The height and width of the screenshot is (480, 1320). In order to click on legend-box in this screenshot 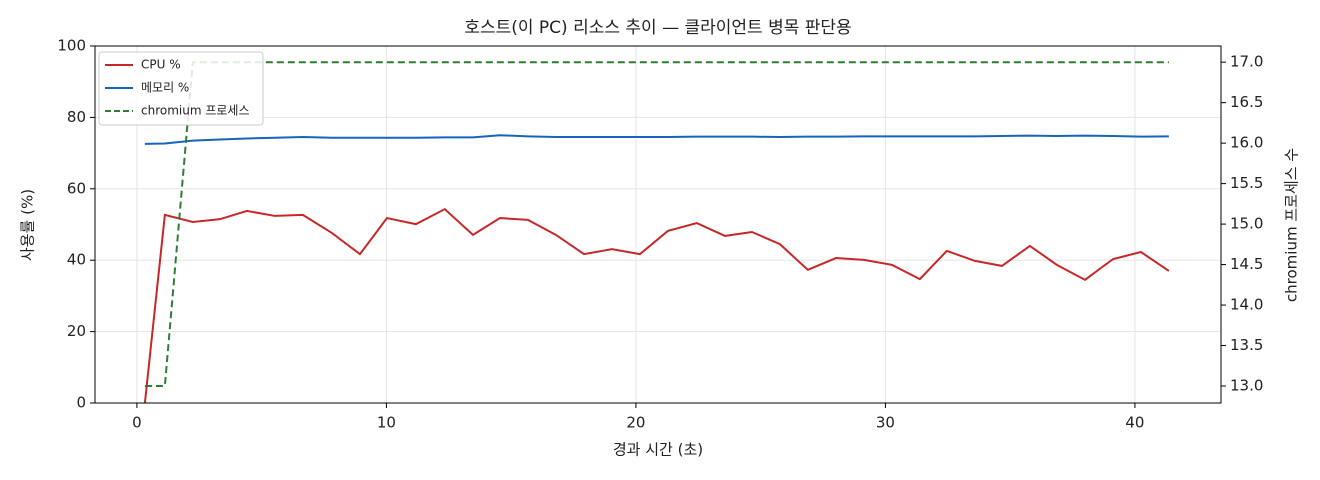, I will do `click(181, 88)`.